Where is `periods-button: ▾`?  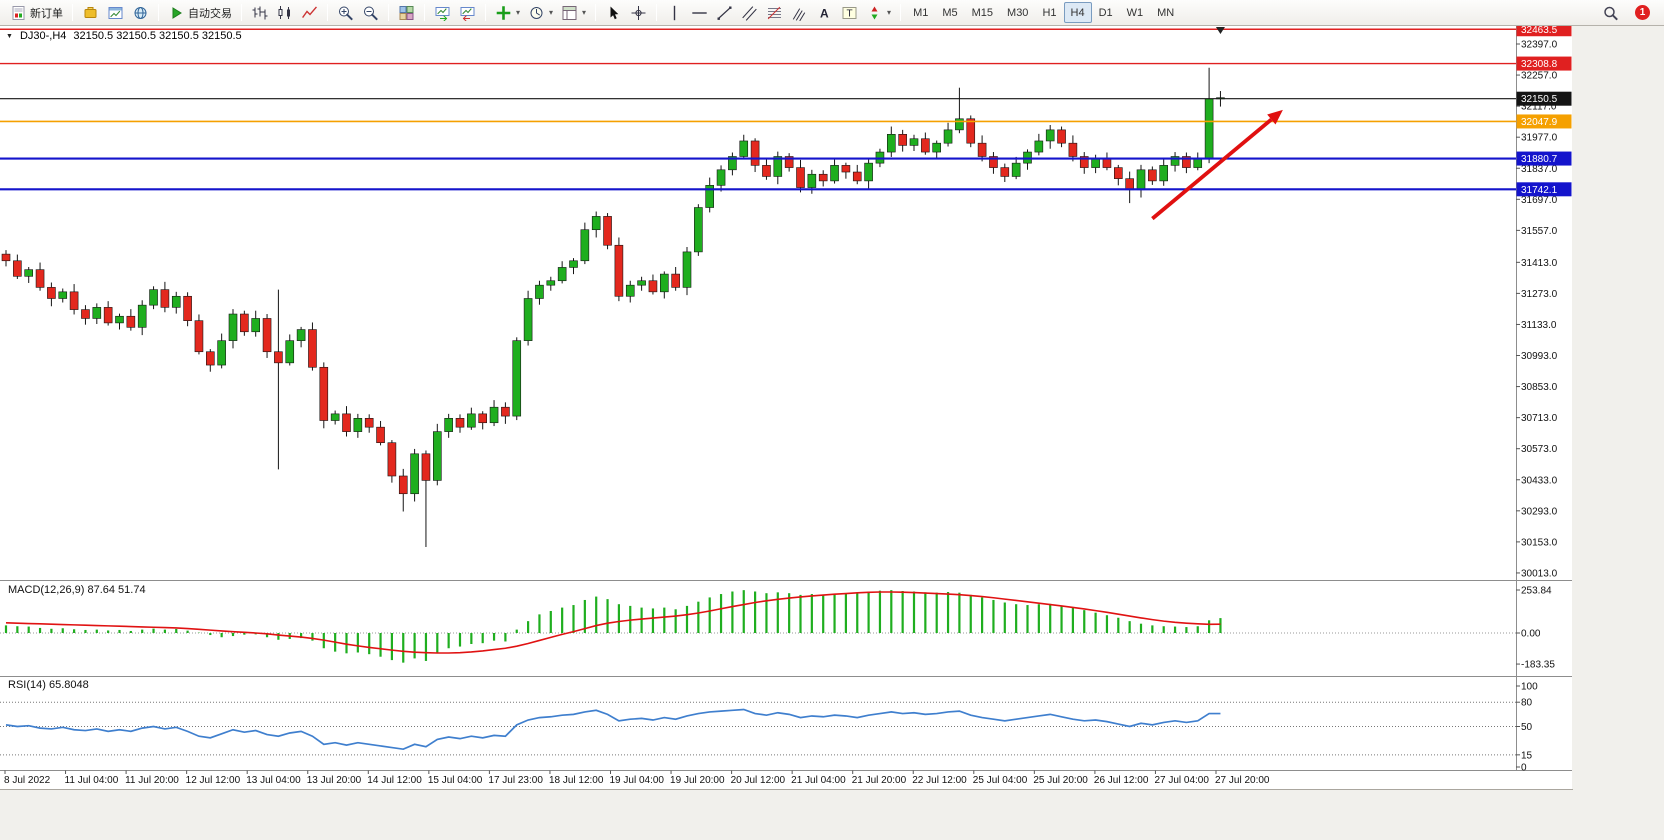
periods-button: ▾ is located at coordinates (540, 12).